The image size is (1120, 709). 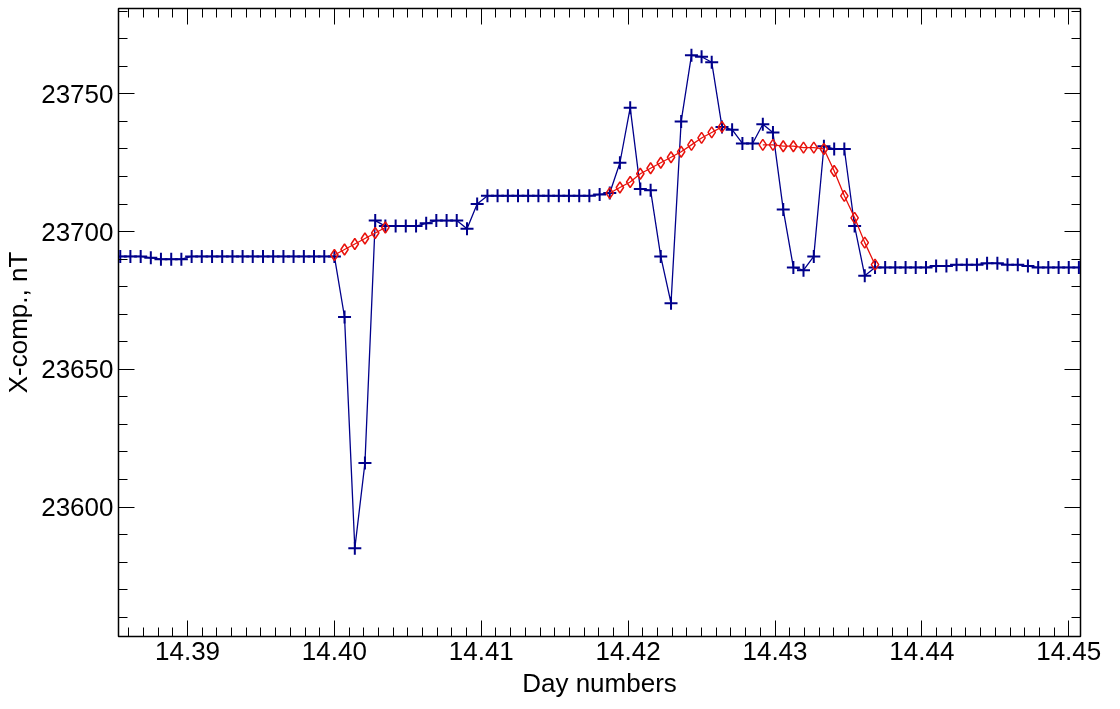 What do you see at coordinates (188, 650) in the screenshot?
I see `x-tick-label: 14.39` at bounding box center [188, 650].